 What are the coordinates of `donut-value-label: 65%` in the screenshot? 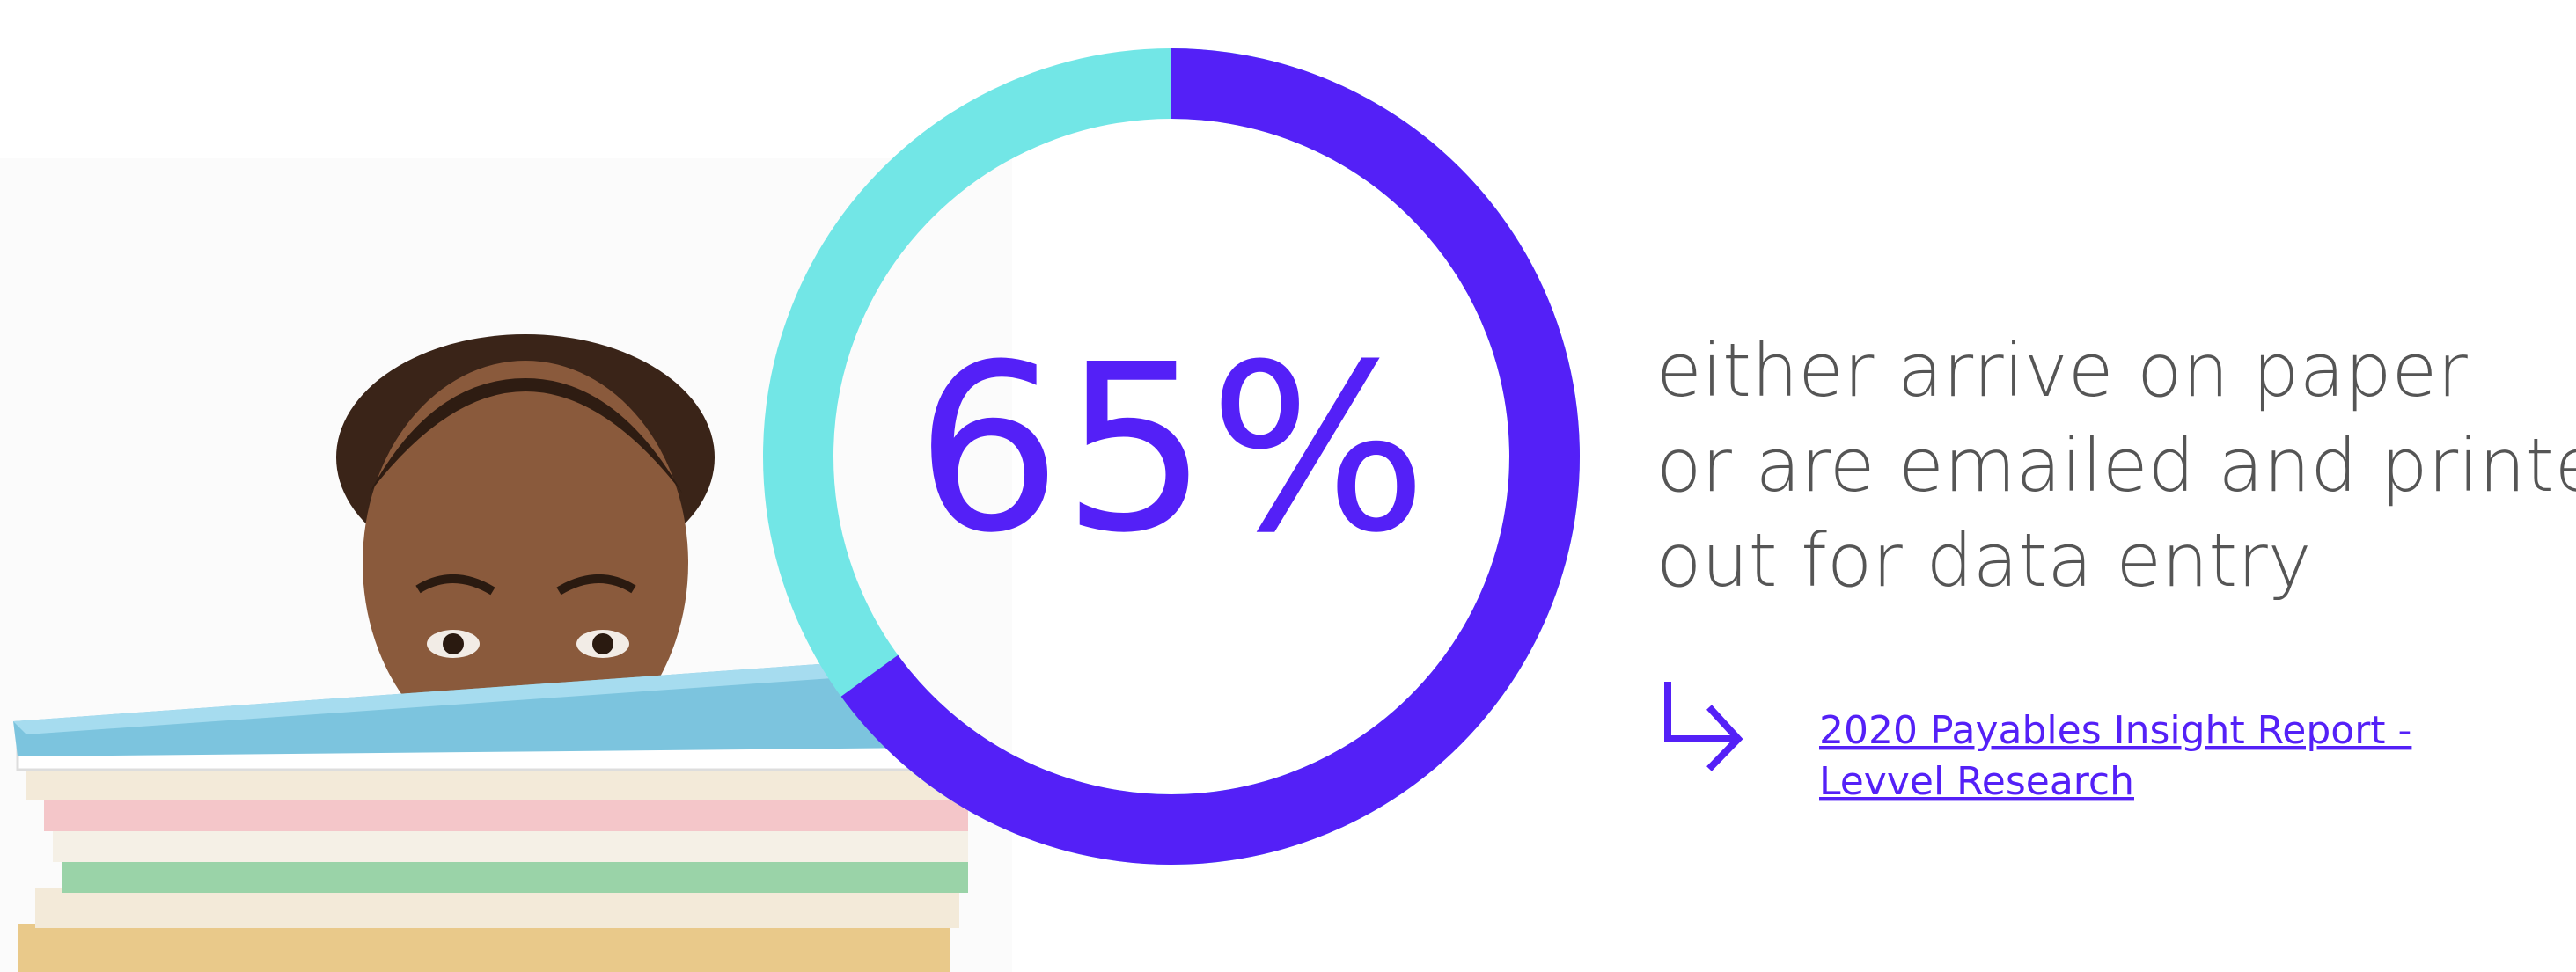 It's located at (1171, 449).